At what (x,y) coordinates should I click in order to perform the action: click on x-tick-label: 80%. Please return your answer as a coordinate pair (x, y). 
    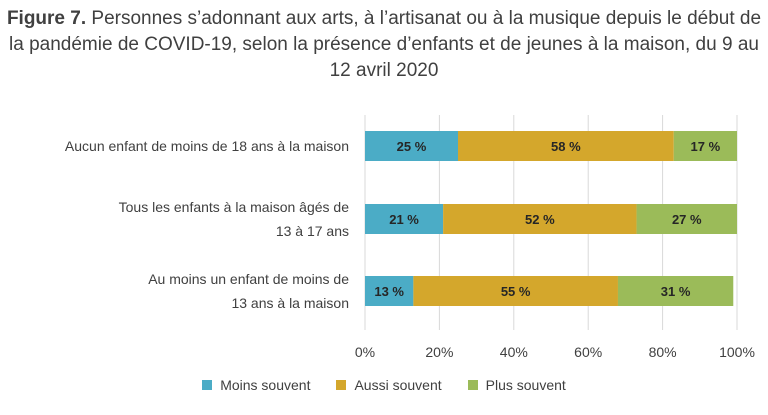
    Looking at the image, I should click on (663, 352).